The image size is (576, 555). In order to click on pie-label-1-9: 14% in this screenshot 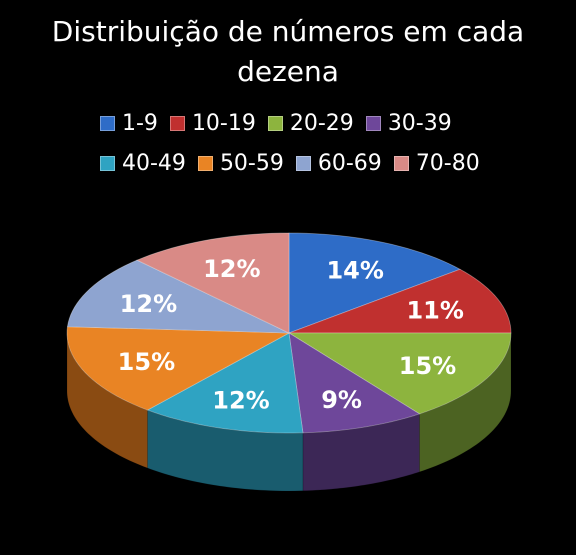, I will do `click(354, 271)`.